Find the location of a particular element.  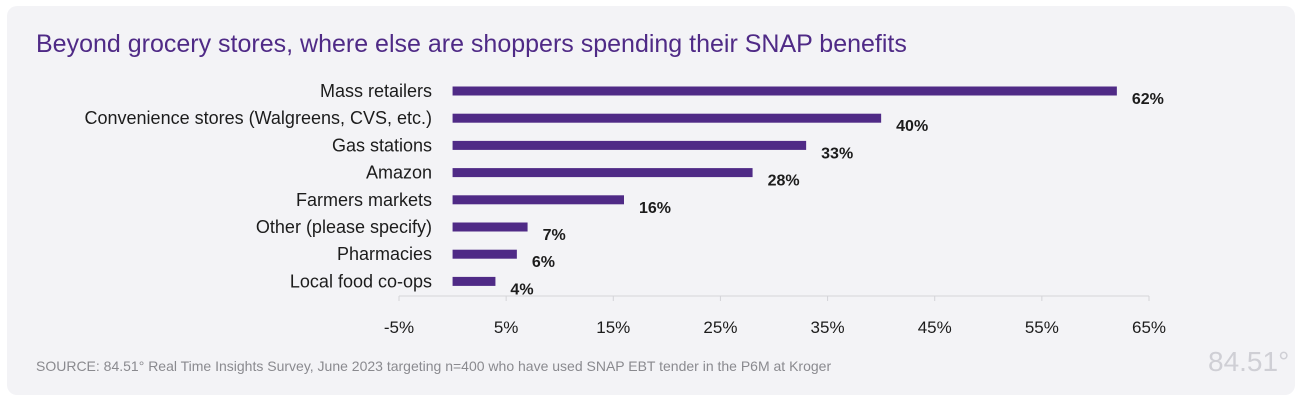

value-label: 4% is located at coordinates (521, 289).